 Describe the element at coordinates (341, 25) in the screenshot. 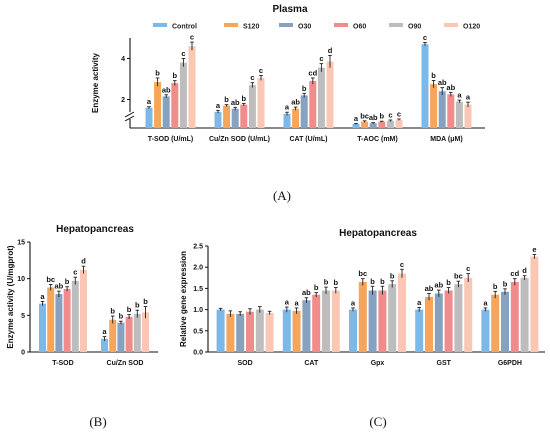

I see `legend-swatch-o60` at that location.